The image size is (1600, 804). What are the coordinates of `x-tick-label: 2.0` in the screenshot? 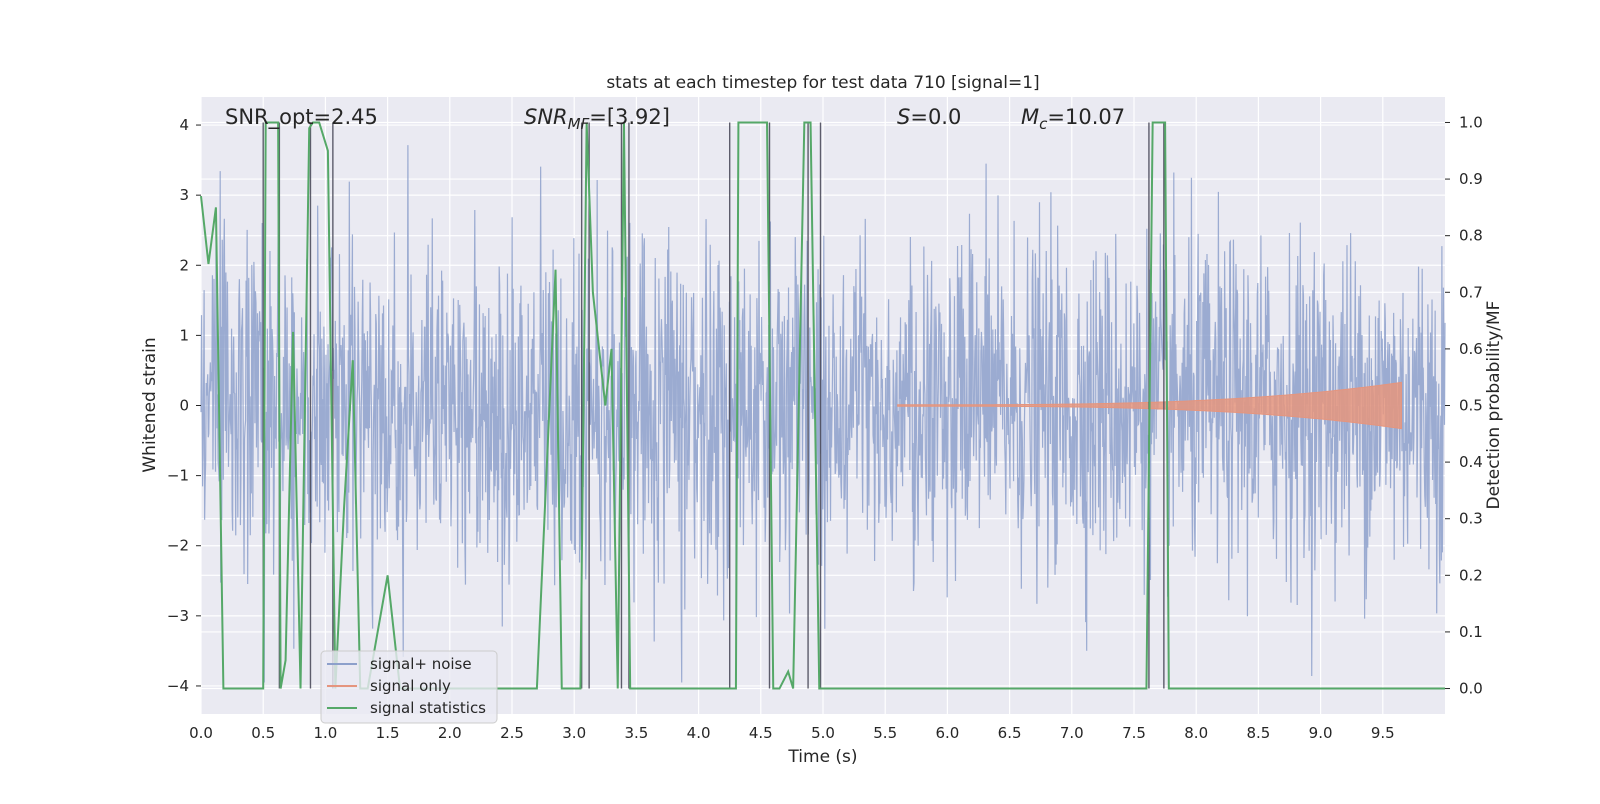 It's located at (450, 733).